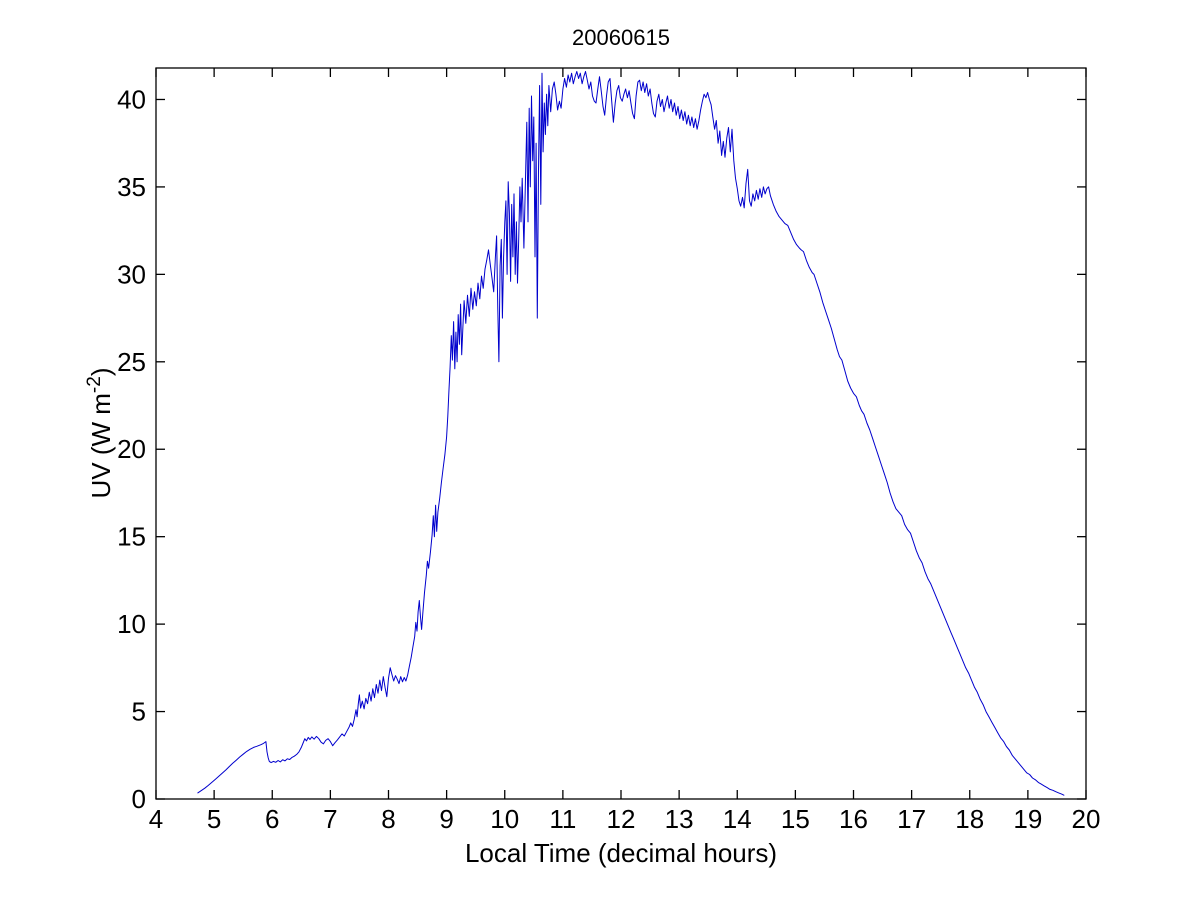 Image resolution: width=1200 pixels, height=900 pixels. I want to click on y-tick-label: 30, so click(131, 274).